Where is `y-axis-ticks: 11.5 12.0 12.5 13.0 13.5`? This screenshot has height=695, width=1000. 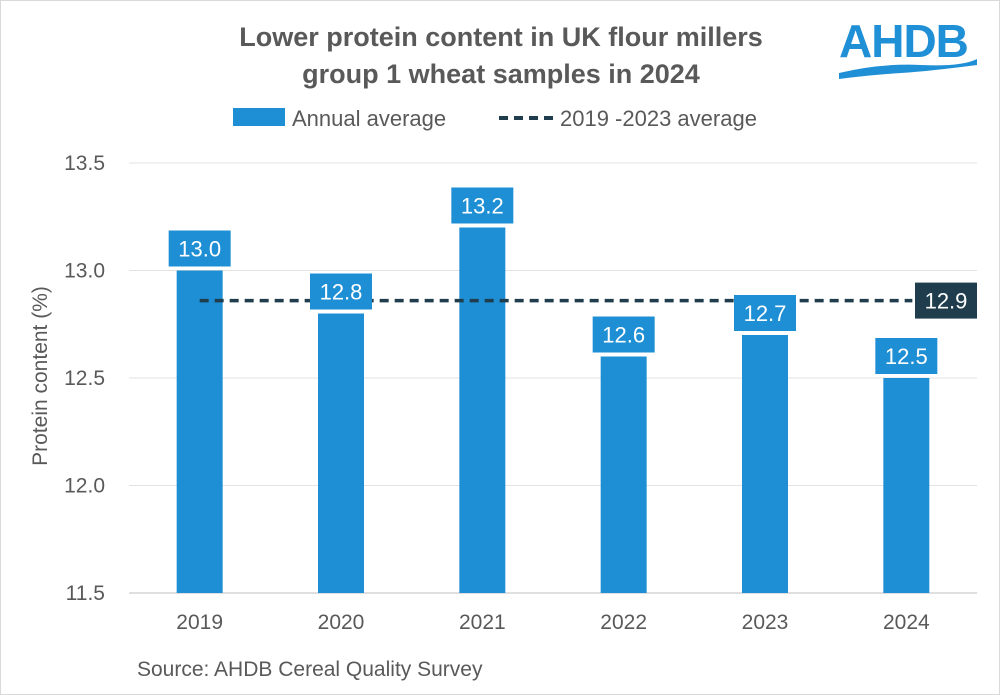 y-axis-ticks: 11.5 12.0 12.5 13.0 13.5 is located at coordinates (84, 378).